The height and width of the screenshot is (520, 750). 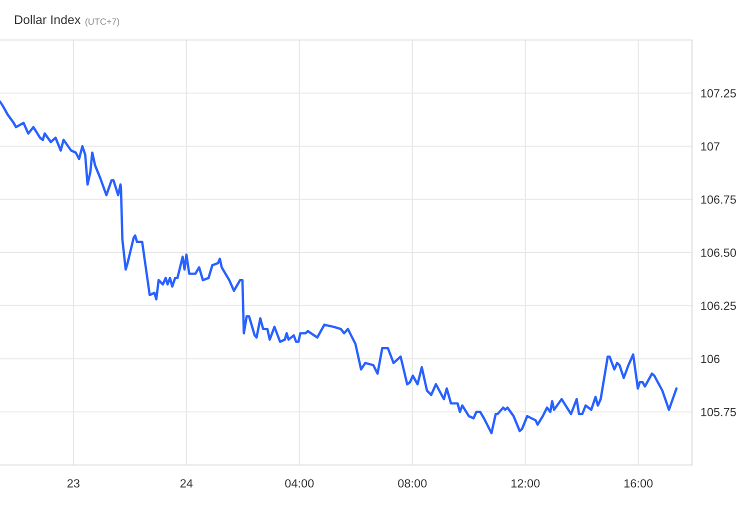 I want to click on y-tick-label: 106.75, so click(x=718, y=199).